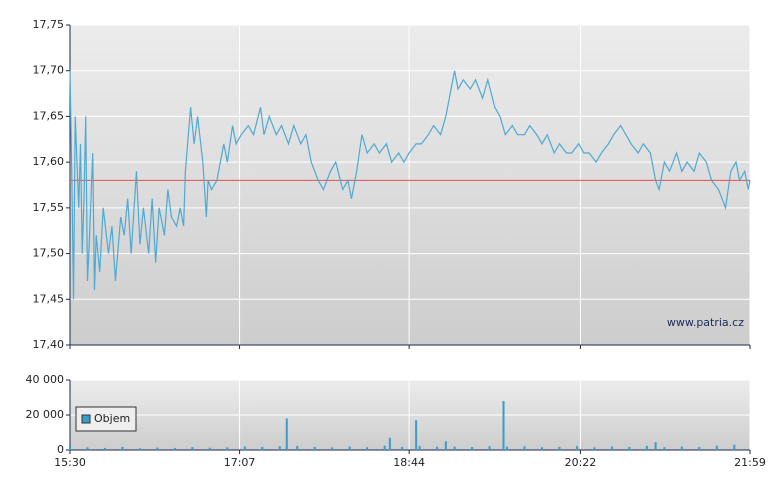 This screenshot has width=780, height=490. Describe the element at coordinates (705, 322) in the screenshot. I see `watermark: www.patria.cz` at that location.